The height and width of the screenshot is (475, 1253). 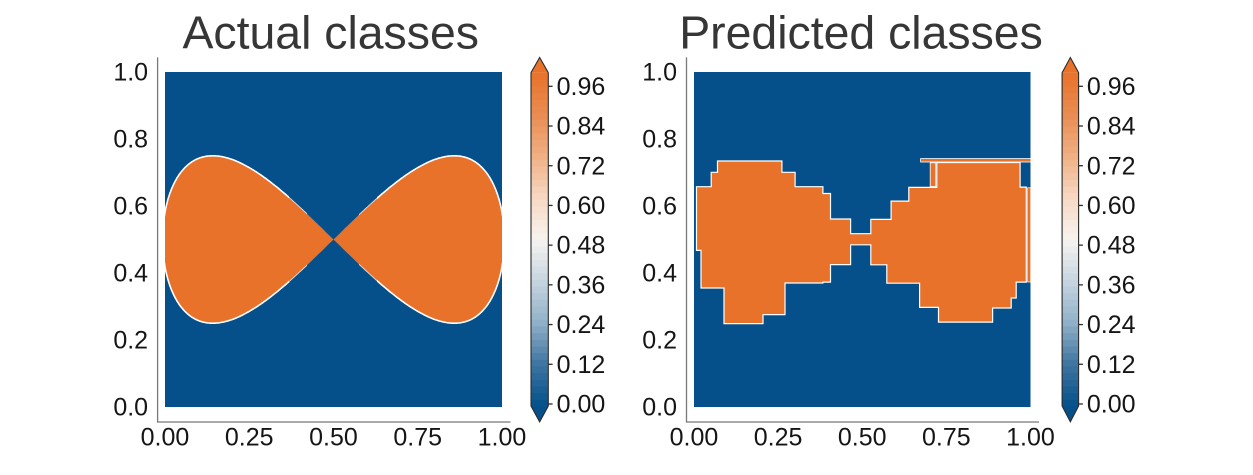 What do you see at coordinates (330, 33) in the screenshot?
I see `svg-text: Actual classes` at bounding box center [330, 33].